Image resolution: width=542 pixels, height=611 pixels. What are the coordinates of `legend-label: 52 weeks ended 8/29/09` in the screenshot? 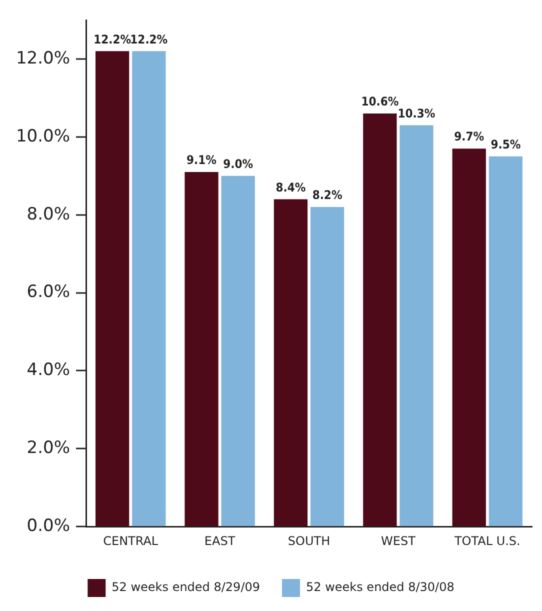 It's located at (186, 587).